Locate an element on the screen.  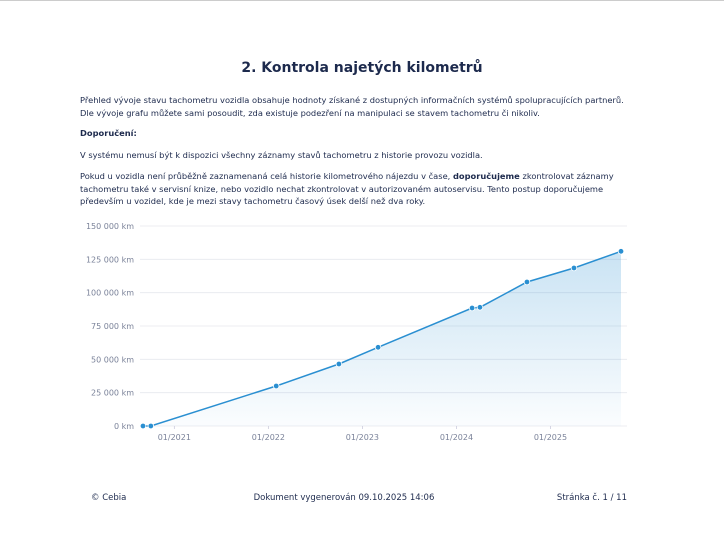
footer-center: Dokument vygenerován 09.10.2025 14:06 is located at coordinates (344, 498).